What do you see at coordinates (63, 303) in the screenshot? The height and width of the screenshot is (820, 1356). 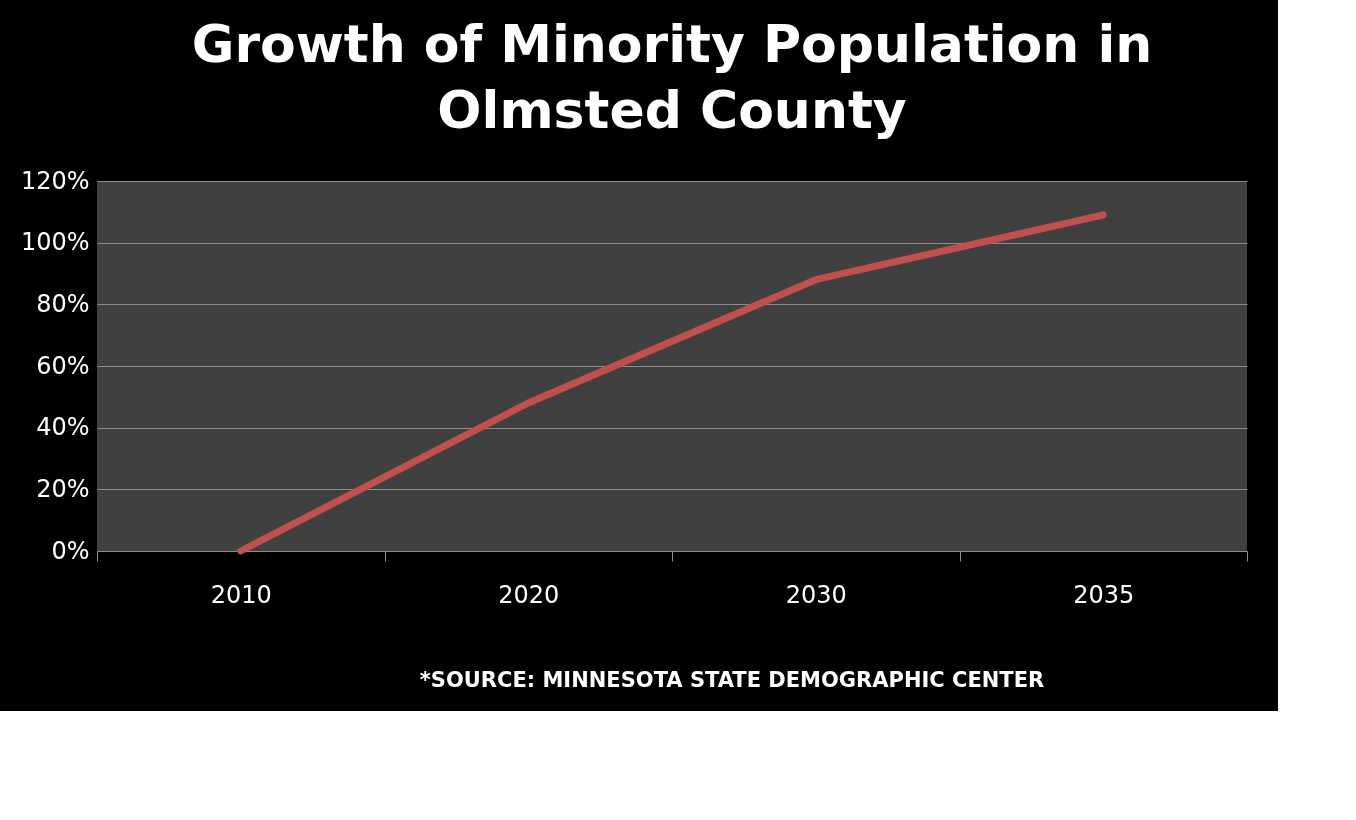 I see `y-tick-label: 80%` at bounding box center [63, 303].